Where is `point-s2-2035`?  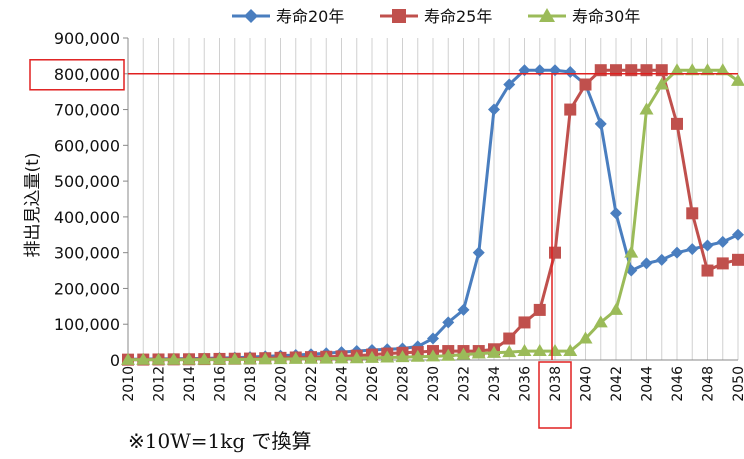
point-s2-2035 is located at coordinates (509, 338).